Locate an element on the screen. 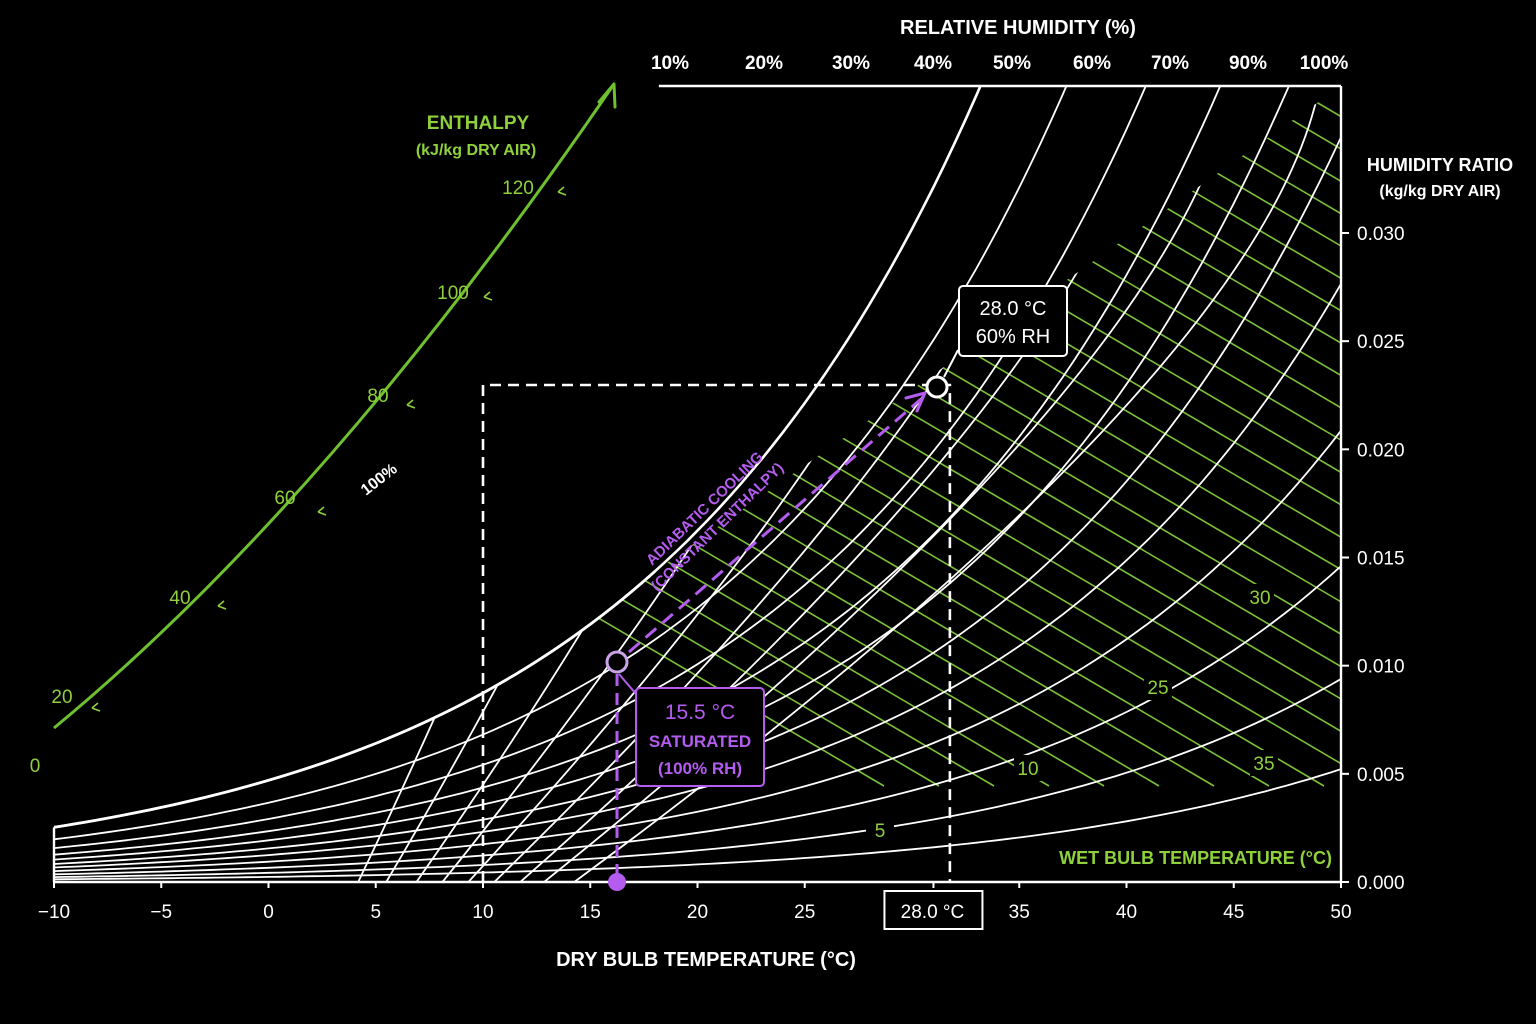 Image resolution: width=1536 pixels, height=1024 pixels. enthalpy-label: 120 is located at coordinates (518, 188).